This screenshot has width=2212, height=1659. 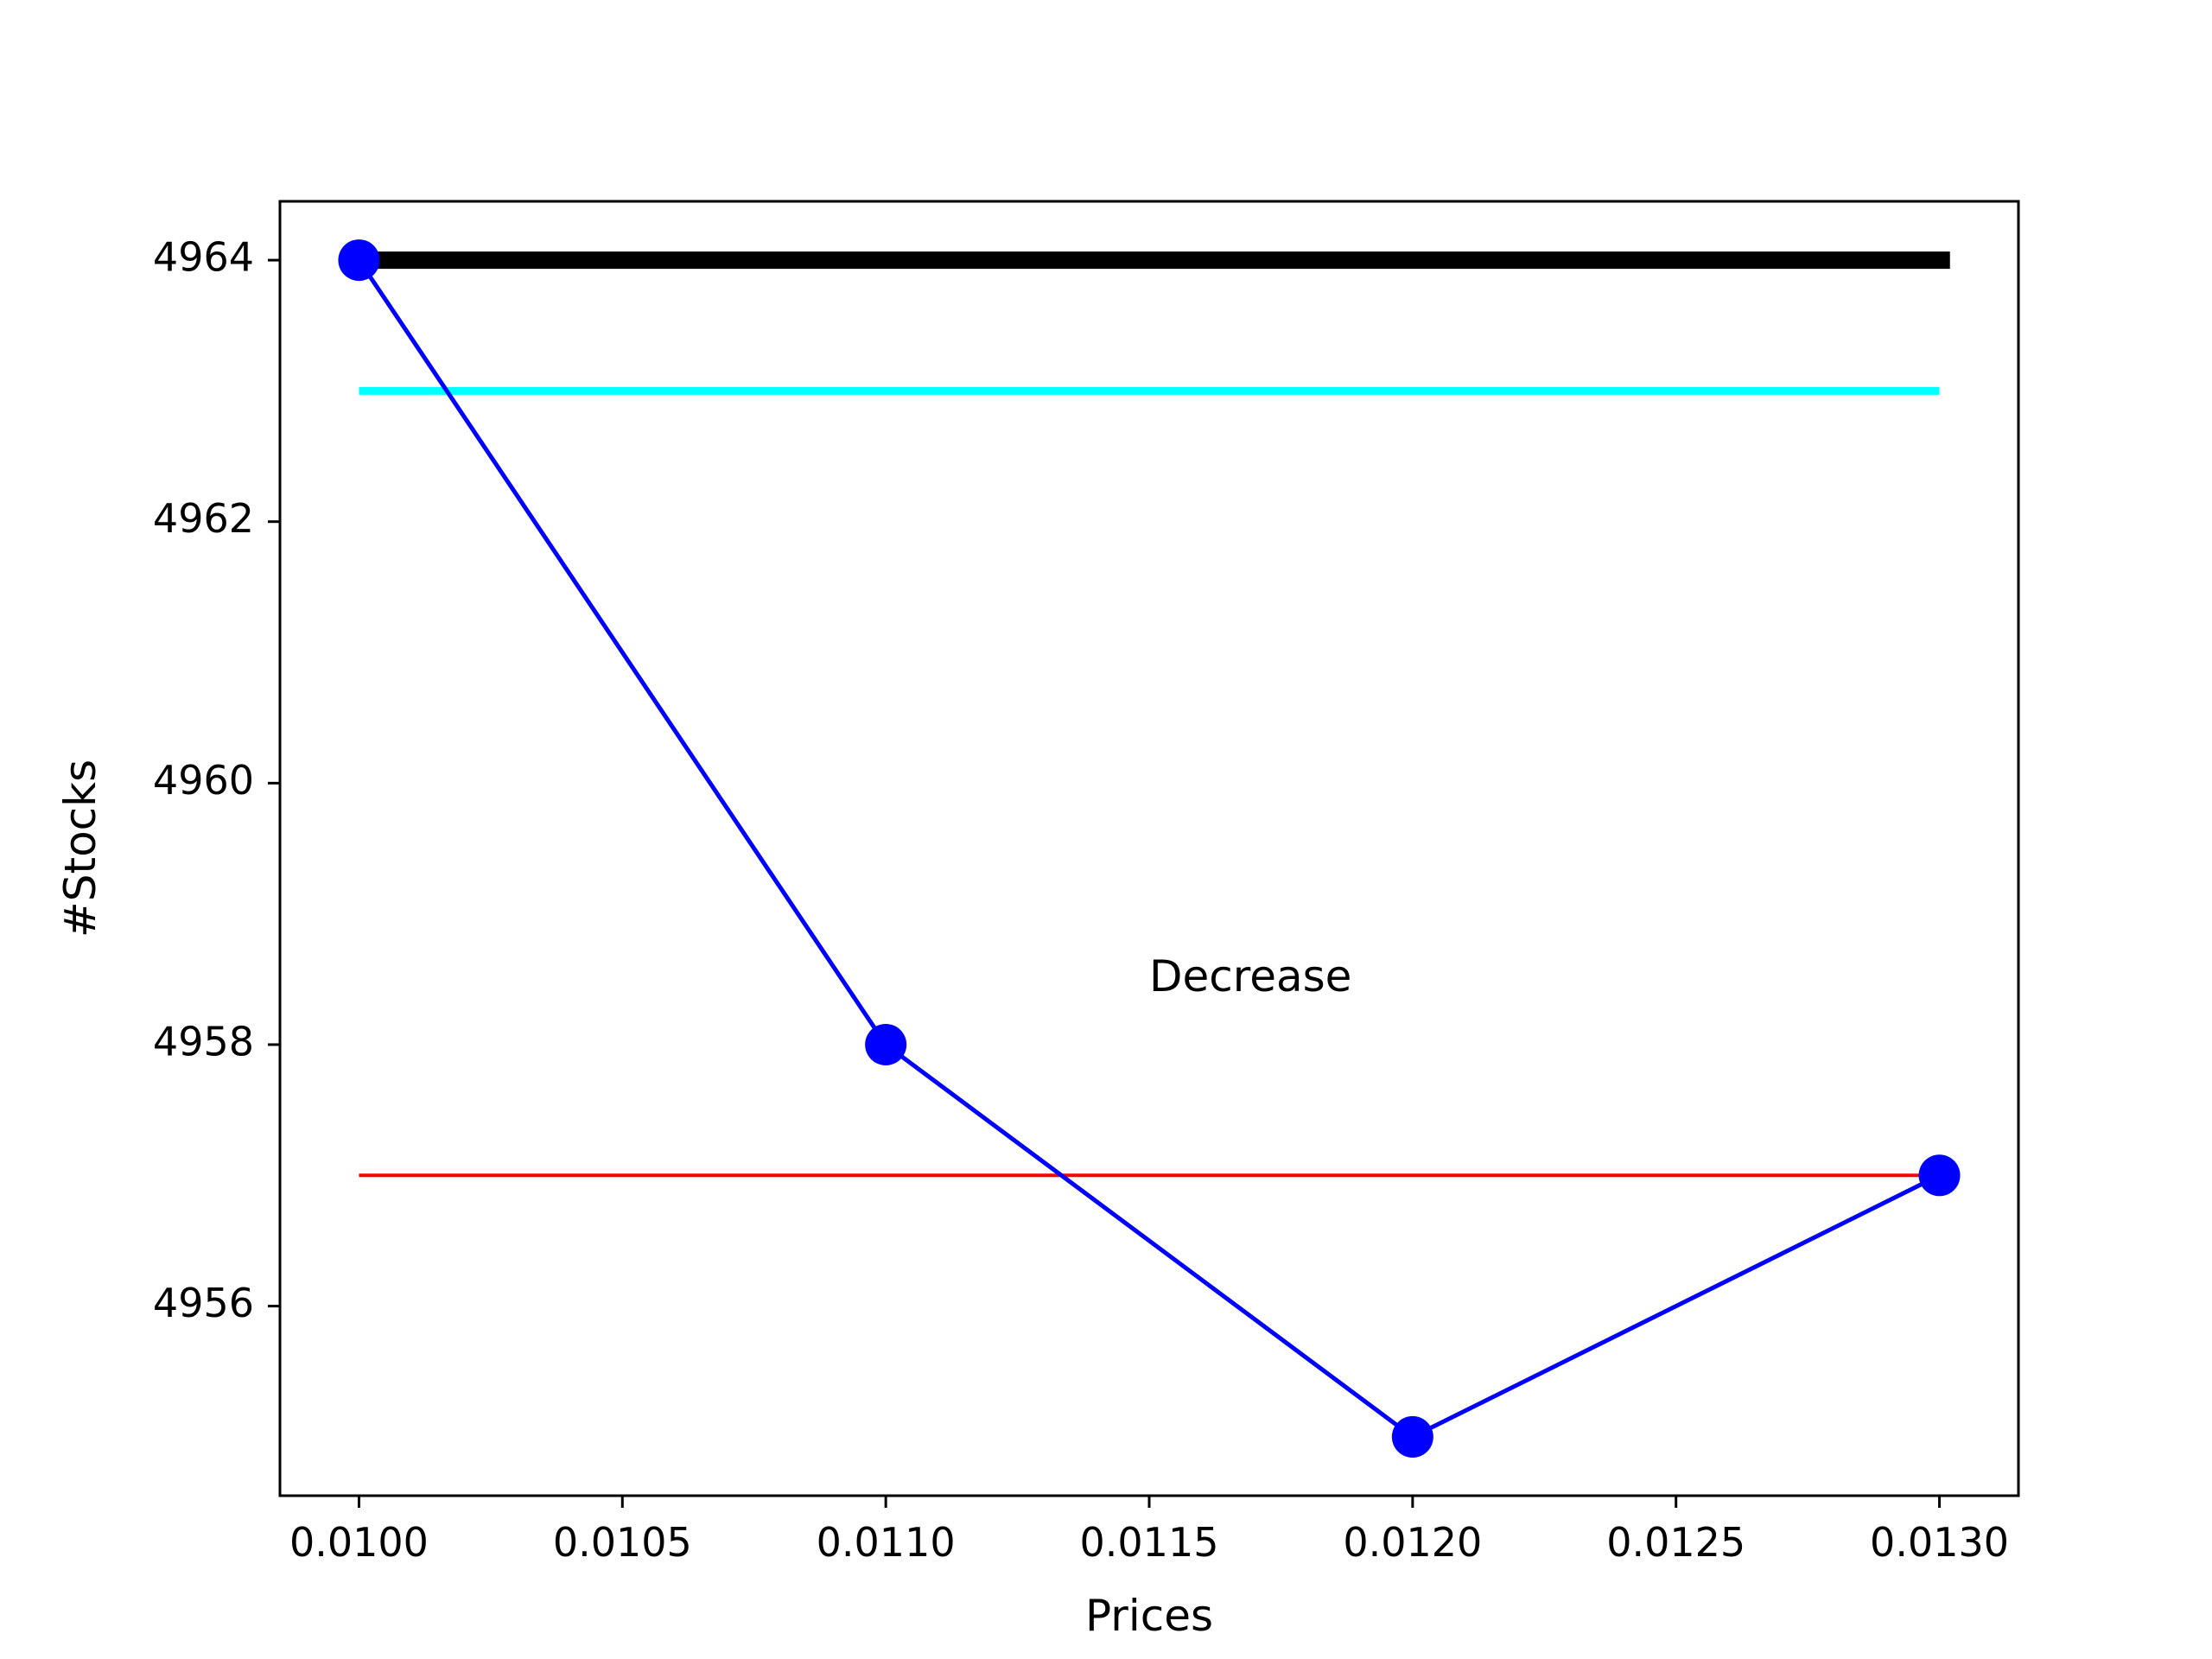 What do you see at coordinates (1412, 1542) in the screenshot?
I see `x-tick-label: 0.0120` at bounding box center [1412, 1542].